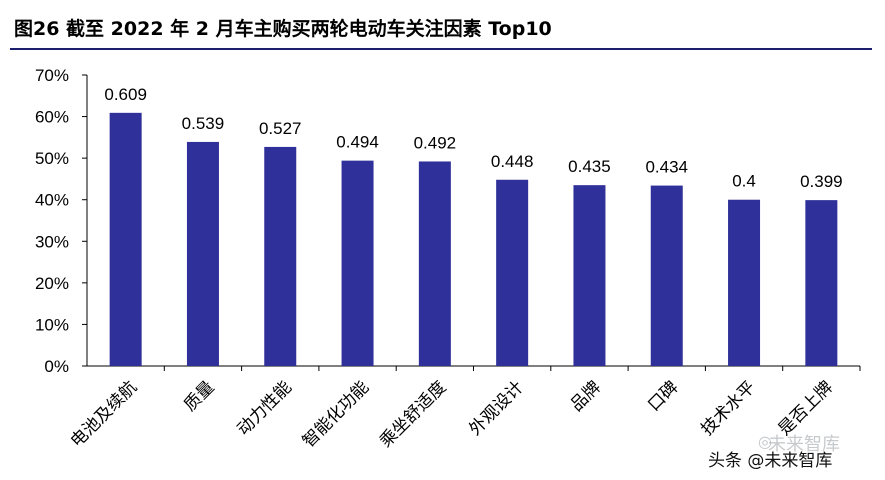  What do you see at coordinates (496, 408) in the screenshot?
I see `x-tick-label: 外观设计` at bounding box center [496, 408].